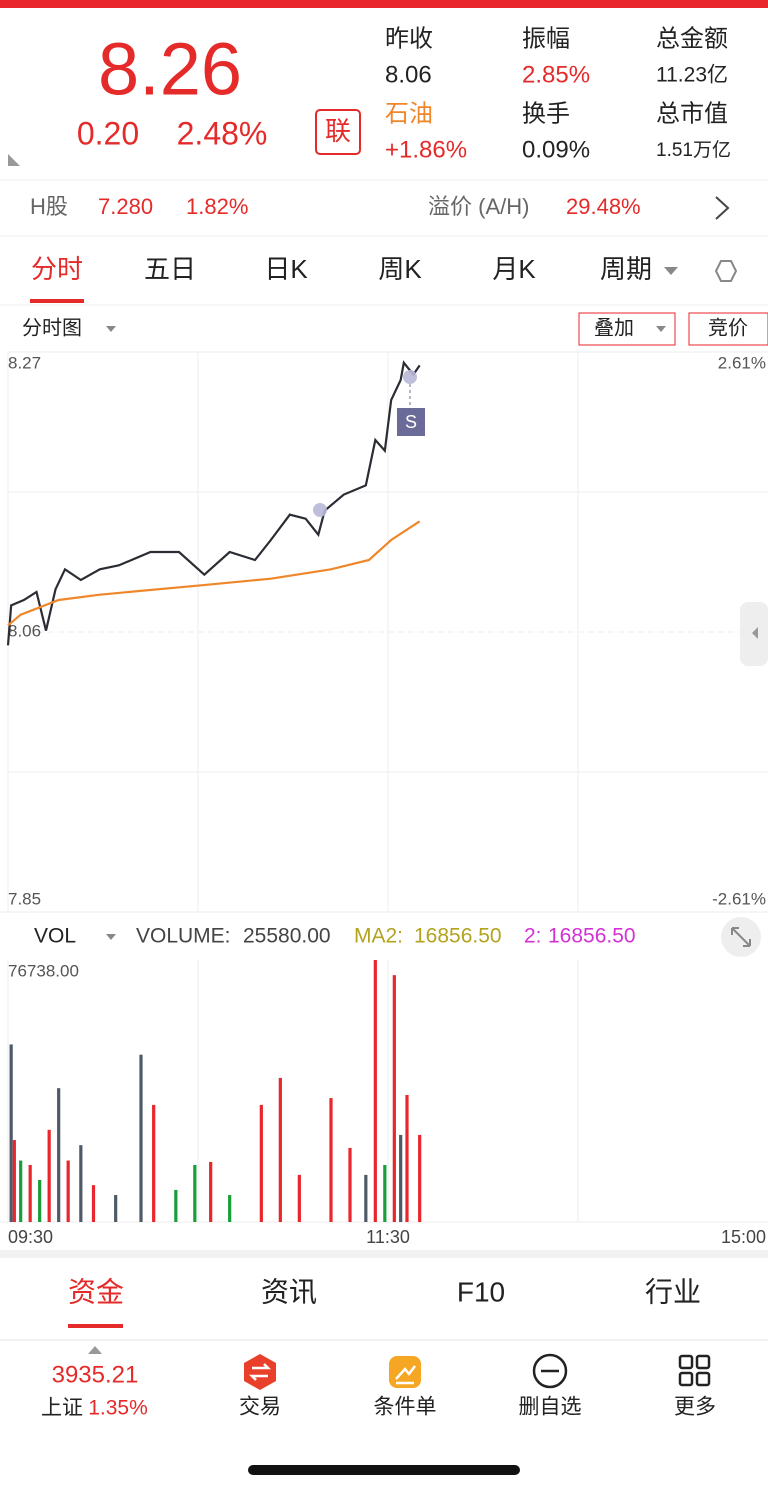 The width and height of the screenshot is (768, 1491). Describe the element at coordinates (426, 149) in the screenshot. I see `stat-value: +1.86%` at that location.